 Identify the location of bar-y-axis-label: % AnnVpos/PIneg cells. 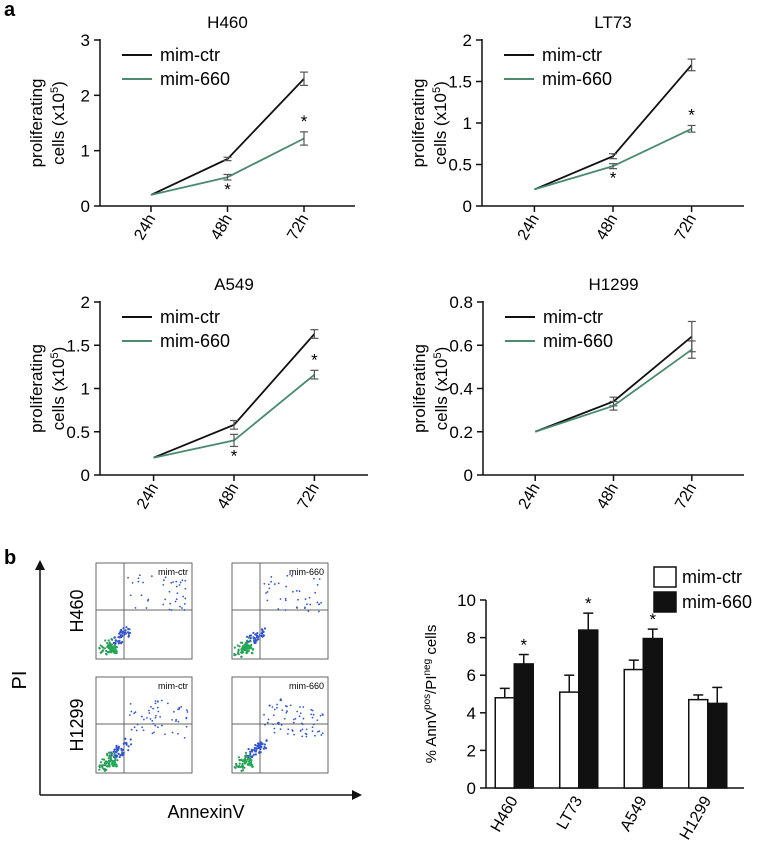
(431, 694).